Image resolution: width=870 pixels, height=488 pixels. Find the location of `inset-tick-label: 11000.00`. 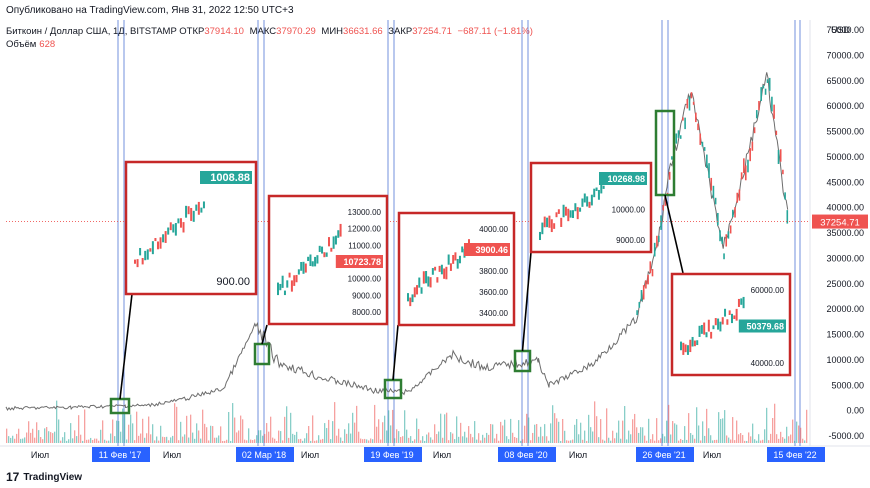

inset-tick-label: 11000.00 is located at coordinates (364, 245).